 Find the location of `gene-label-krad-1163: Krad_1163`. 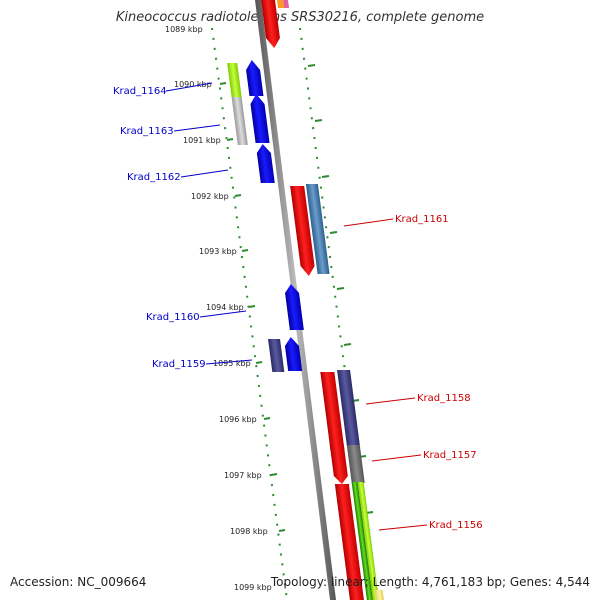

gene-label-krad-1163: Krad_1163 is located at coordinates (147, 131).